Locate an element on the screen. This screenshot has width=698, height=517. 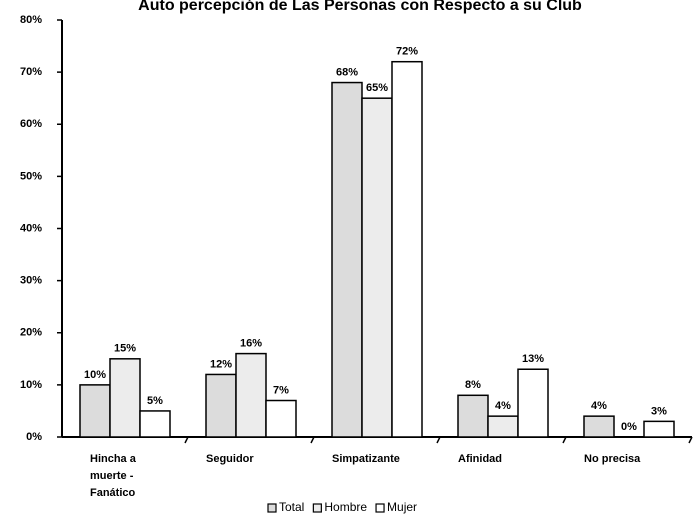
y-tick-label: 0% is located at coordinates (34, 437).